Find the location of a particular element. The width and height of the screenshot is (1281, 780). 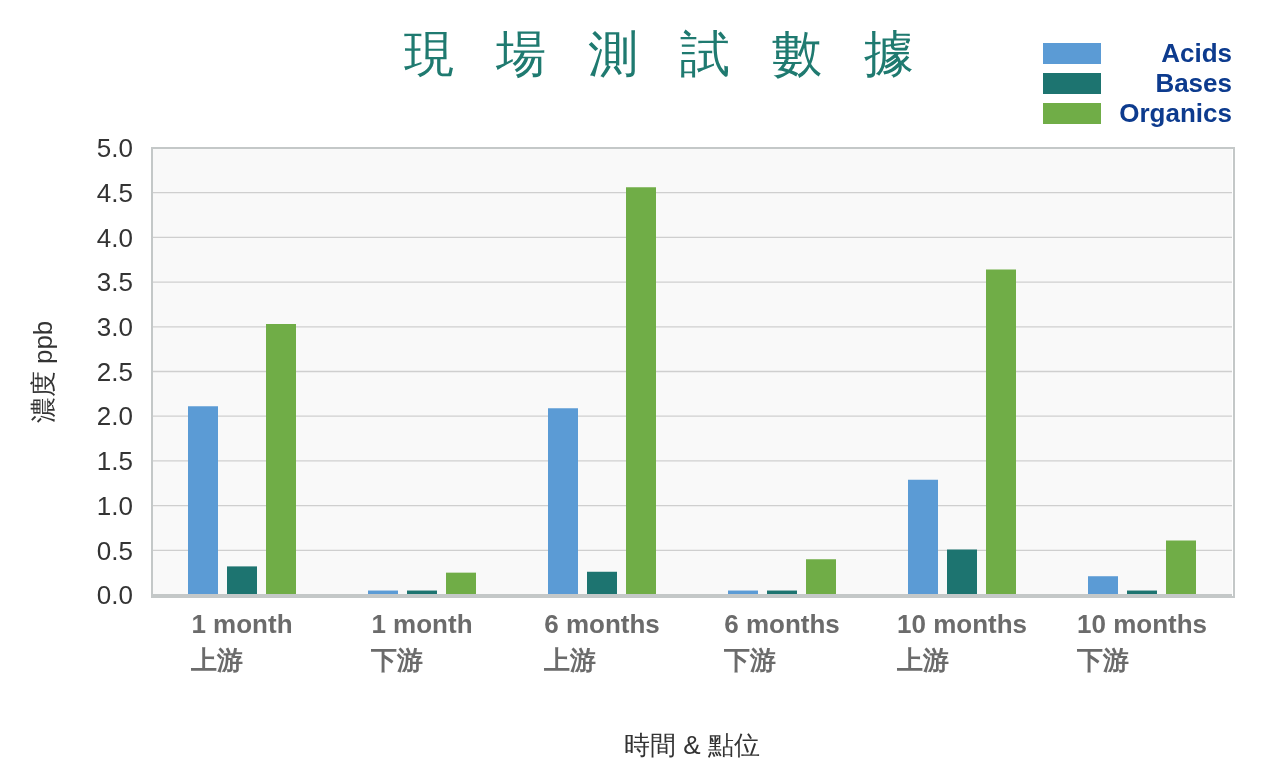

y-tick-label: 0.0 is located at coordinates (114, 595).